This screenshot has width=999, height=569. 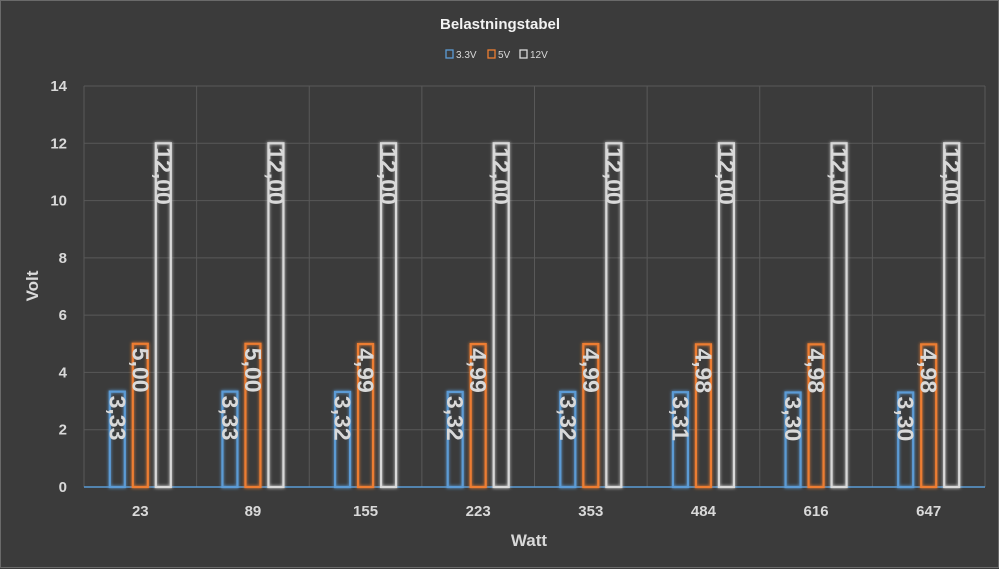 What do you see at coordinates (58, 86) in the screenshot?
I see `y-tick-label: 14` at bounding box center [58, 86].